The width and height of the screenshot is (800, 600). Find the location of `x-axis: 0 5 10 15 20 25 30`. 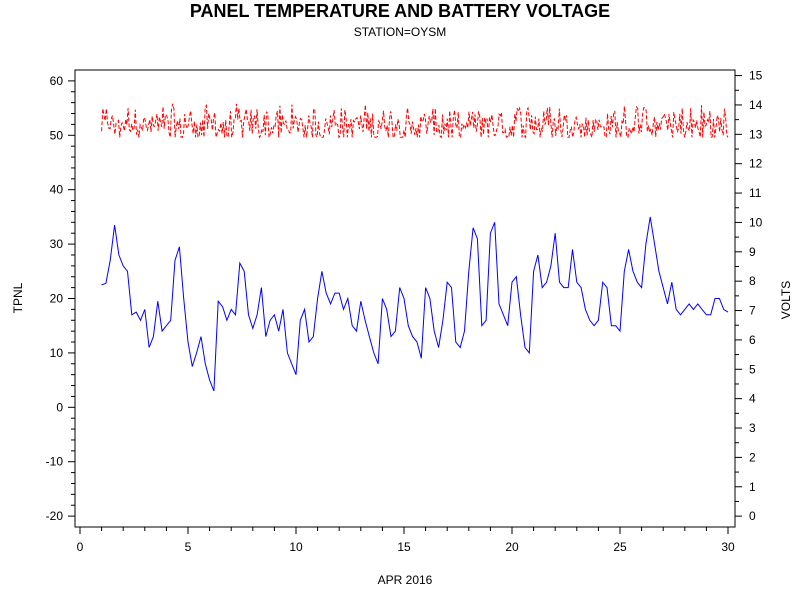

x-axis: 0 5 10 15 20 25 30 is located at coordinates (406, 540).